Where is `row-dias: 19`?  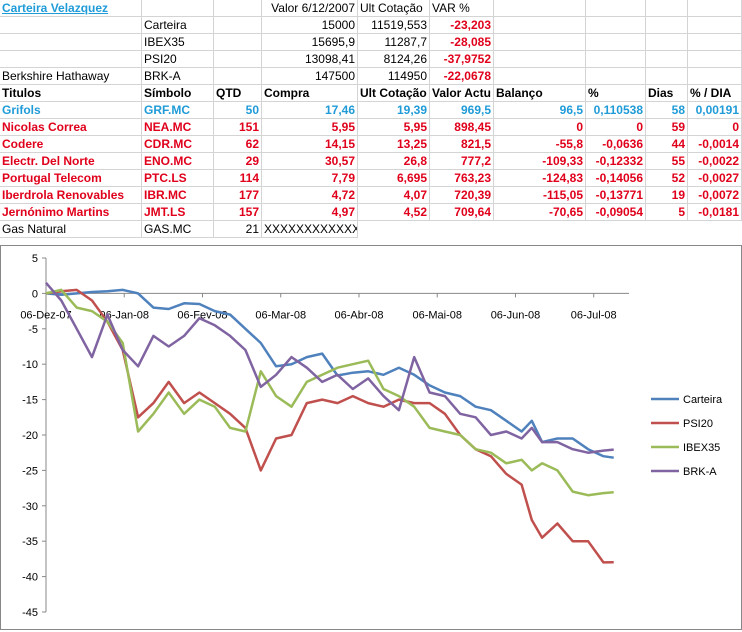 row-dias: 19 is located at coordinates (667, 195).